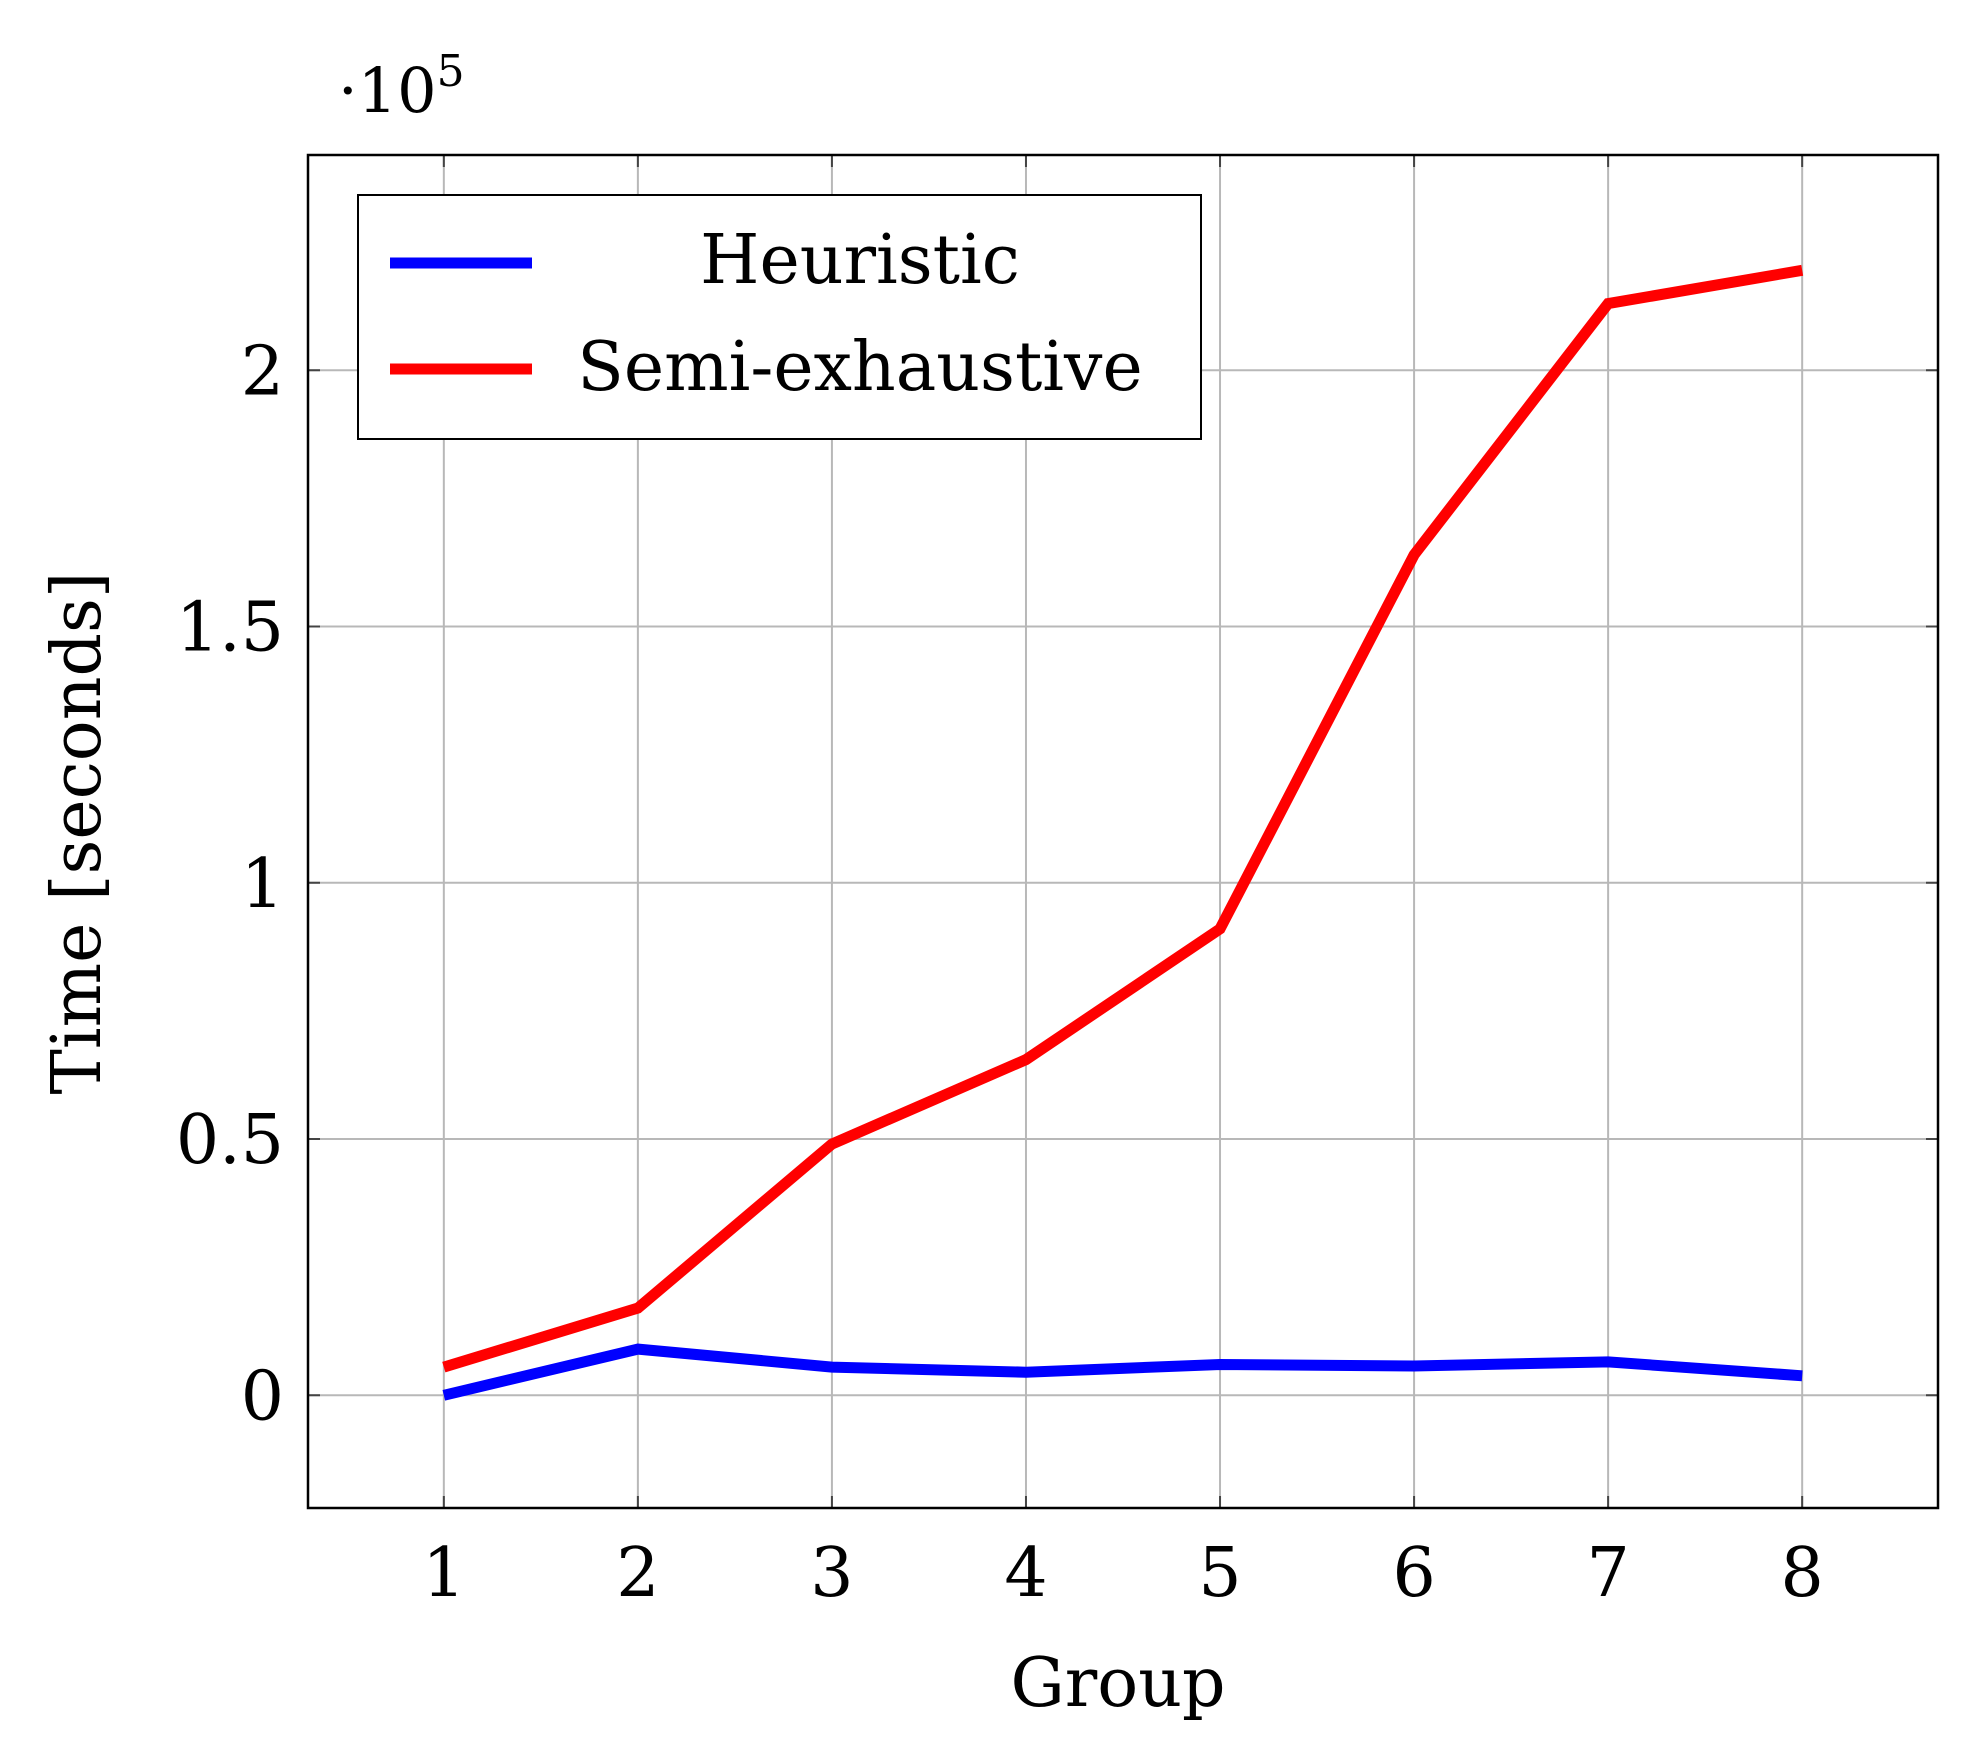 The height and width of the screenshot is (1759, 1983). I want to click on y-axis-label: Time [seconds], so click(77, 833).